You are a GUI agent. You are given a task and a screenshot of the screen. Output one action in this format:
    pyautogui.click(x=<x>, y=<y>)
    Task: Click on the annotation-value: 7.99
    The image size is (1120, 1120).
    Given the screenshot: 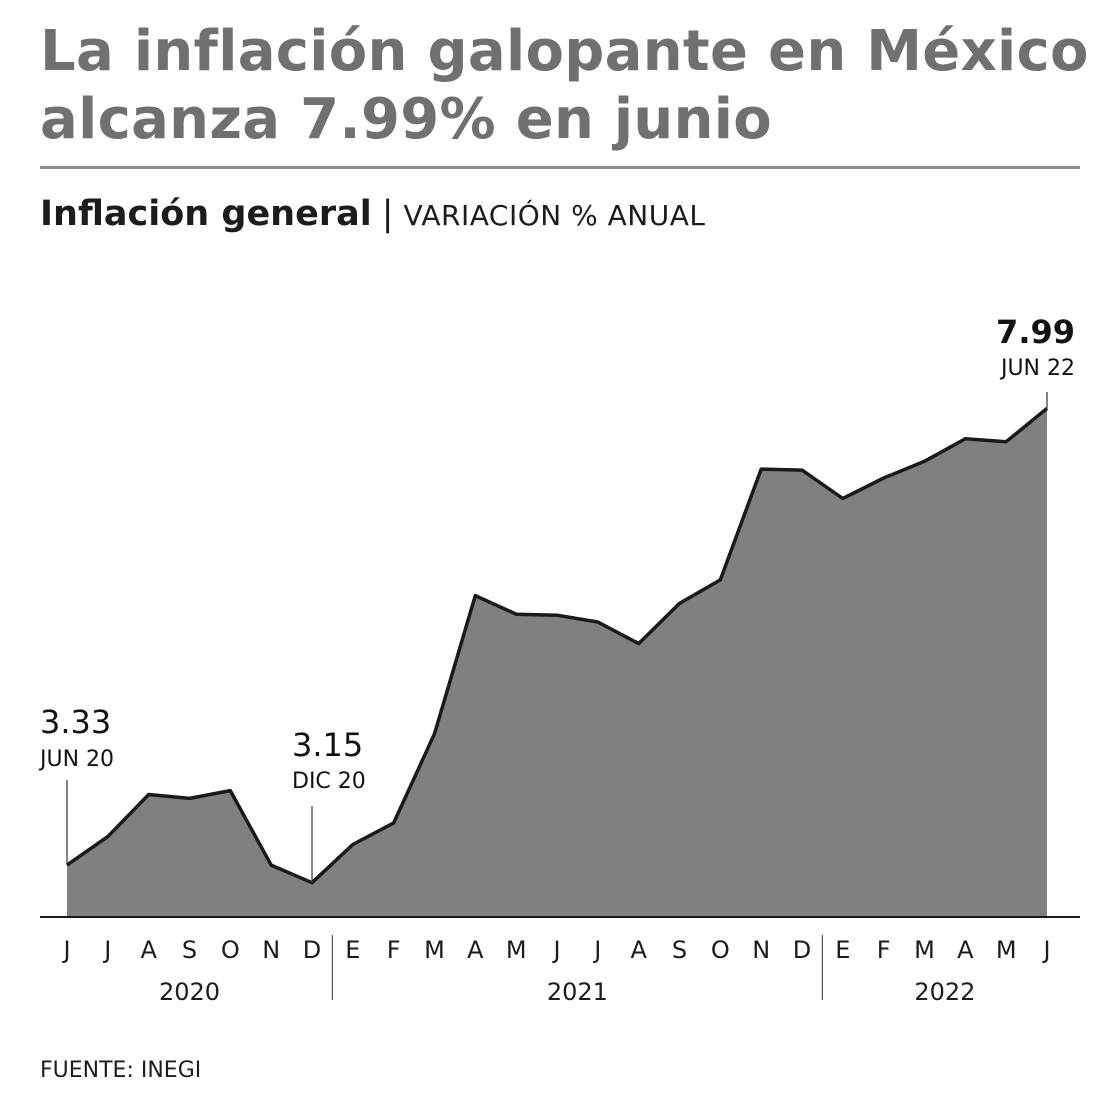 What is the action you would take?
    pyautogui.click(x=1035, y=332)
    